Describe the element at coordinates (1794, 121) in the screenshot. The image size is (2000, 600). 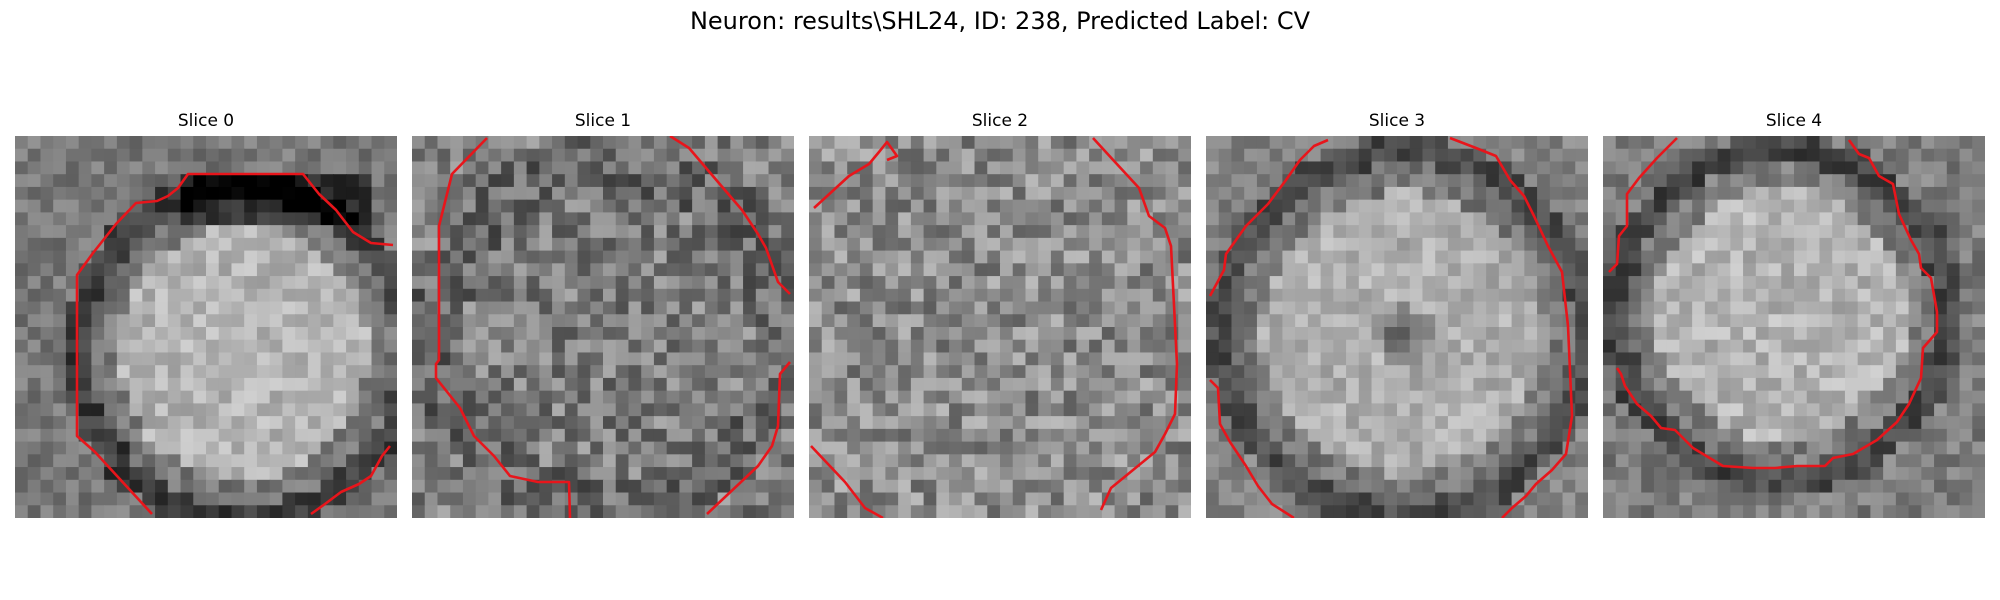
I see `slice-title: Slice 4` at that location.